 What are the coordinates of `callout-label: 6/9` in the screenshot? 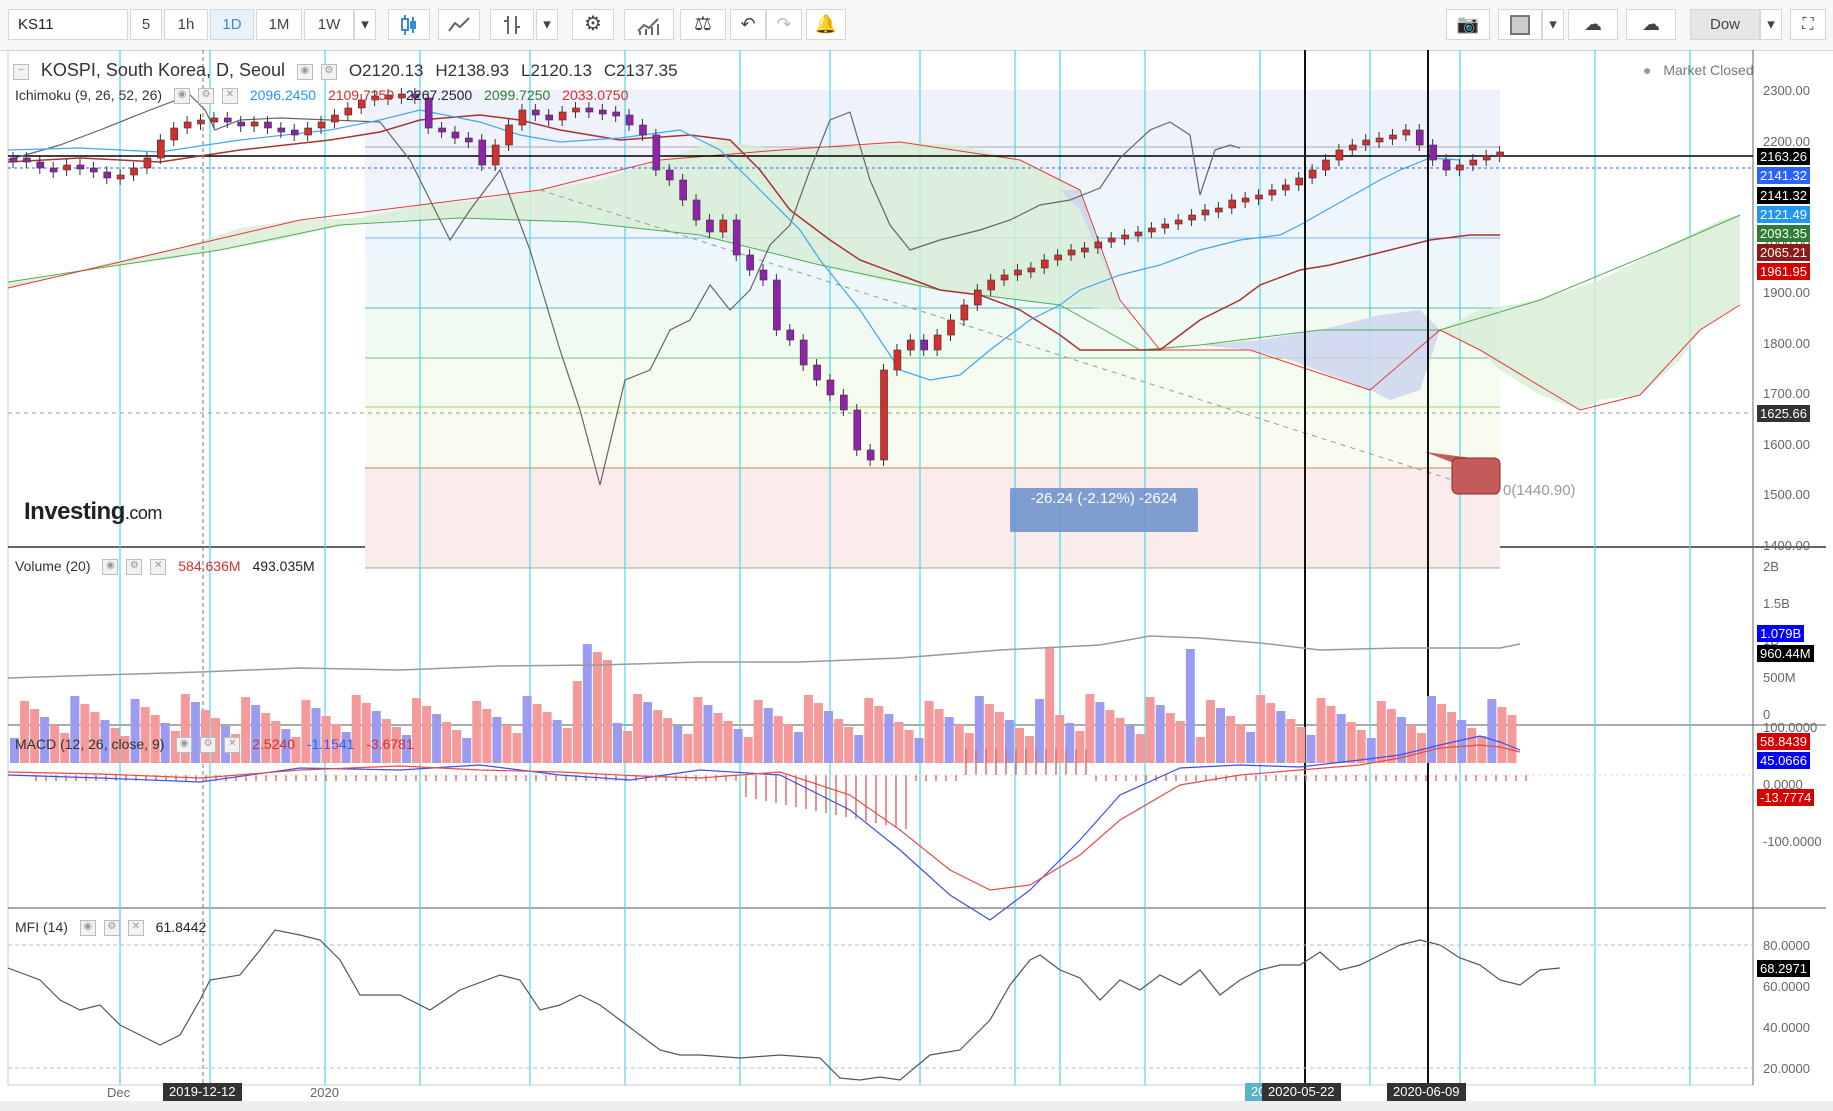 It's located at (1476, 439).